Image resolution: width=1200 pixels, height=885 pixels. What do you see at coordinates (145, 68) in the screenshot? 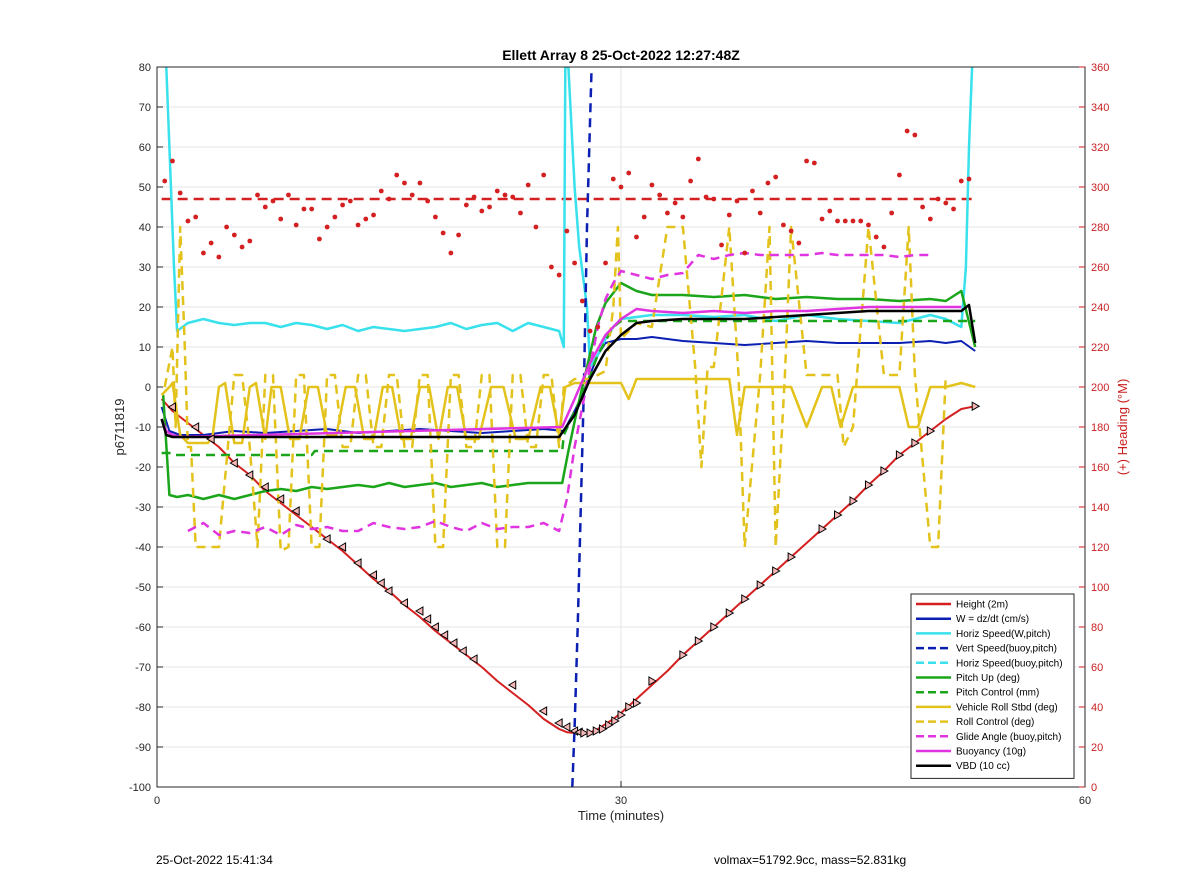
I see `y-tick-label: 80` at bounding box center [145, 68].